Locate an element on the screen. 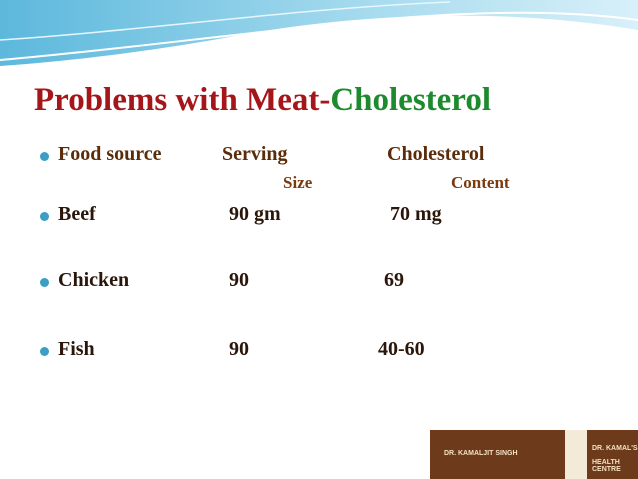 This screenshot has width=638, height=479. header-cell: Cholesterol is located at coordinates (436, 154).